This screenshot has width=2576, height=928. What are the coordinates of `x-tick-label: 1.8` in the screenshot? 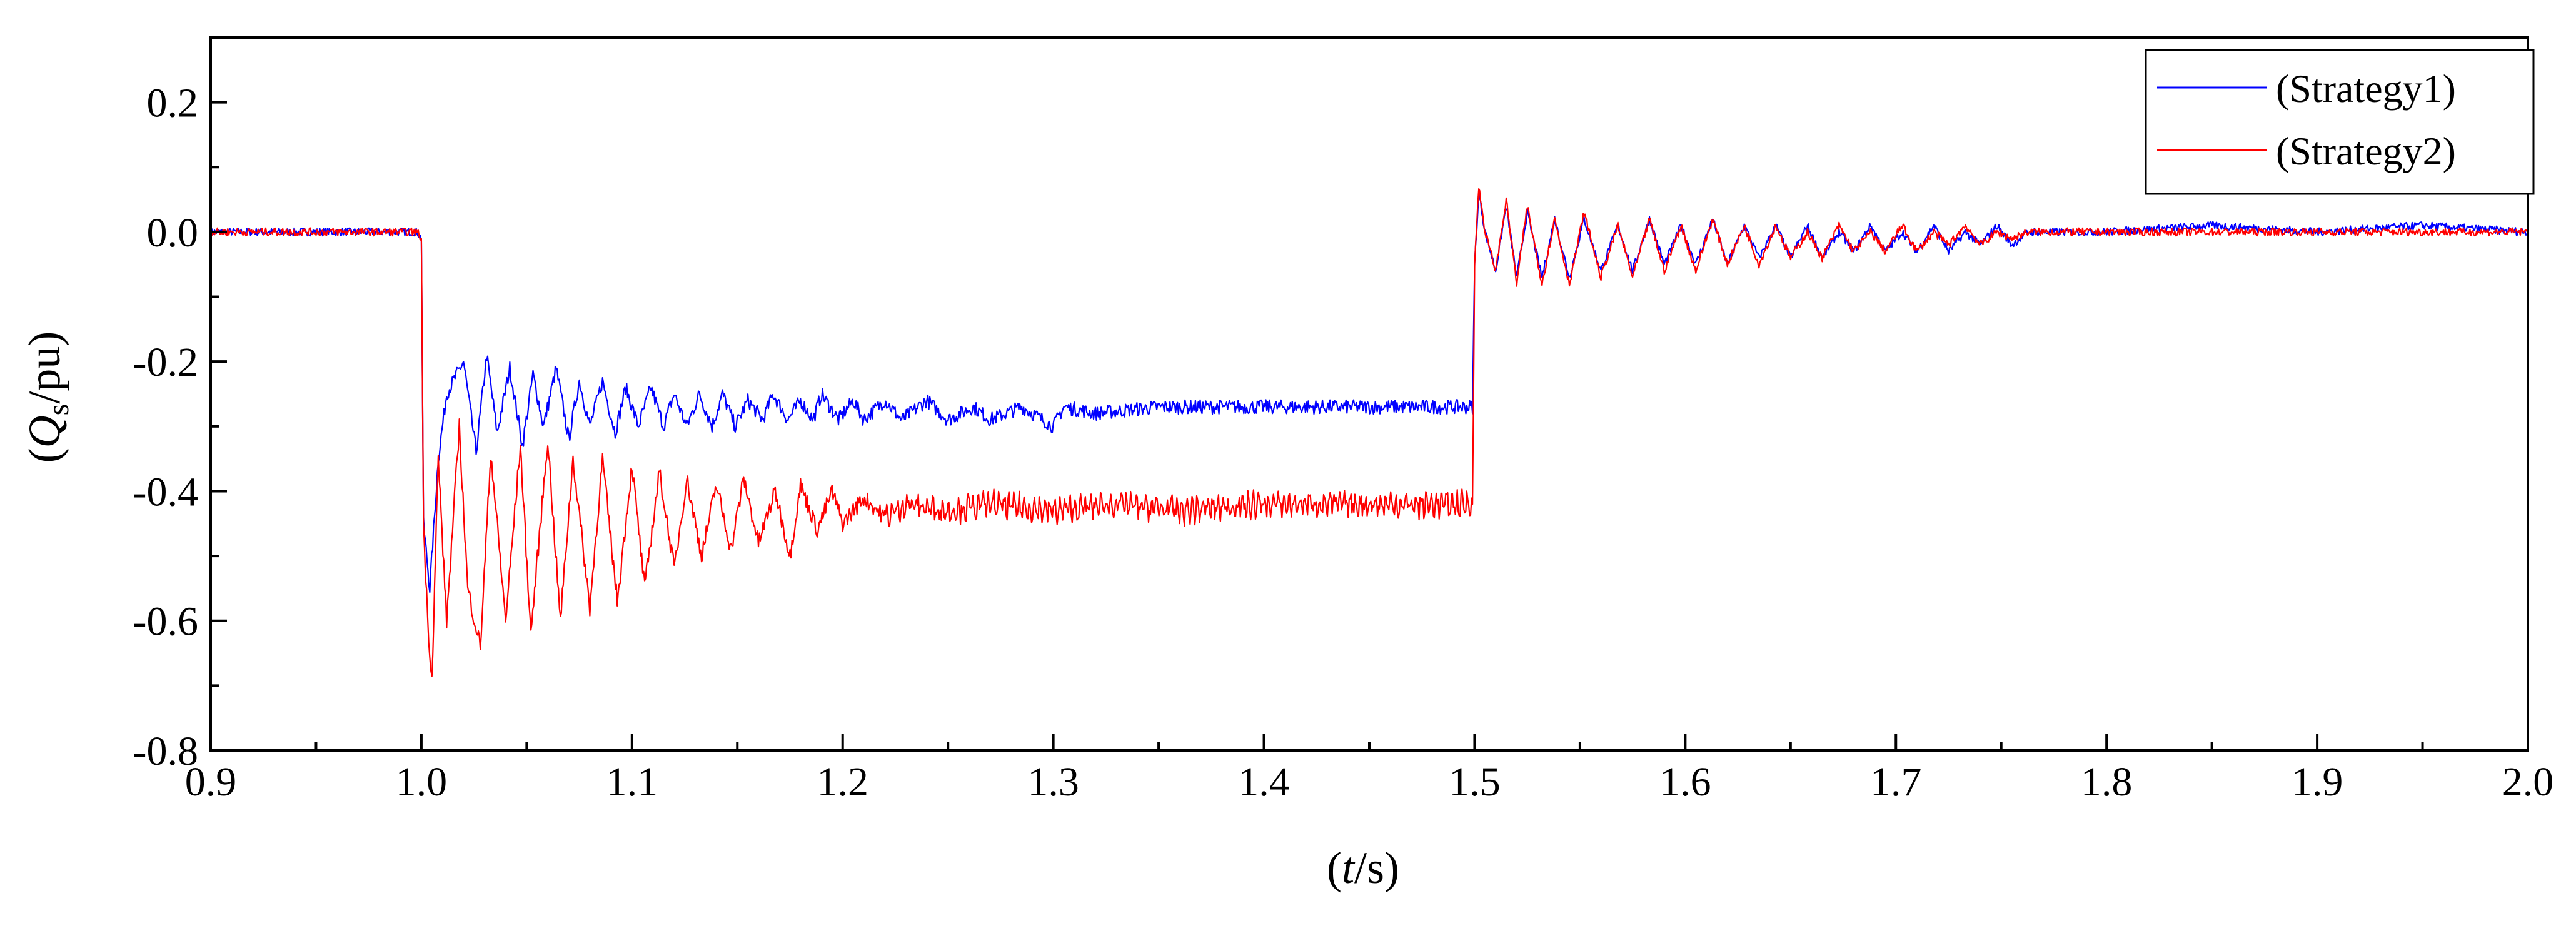 It's located at (2107, 782).